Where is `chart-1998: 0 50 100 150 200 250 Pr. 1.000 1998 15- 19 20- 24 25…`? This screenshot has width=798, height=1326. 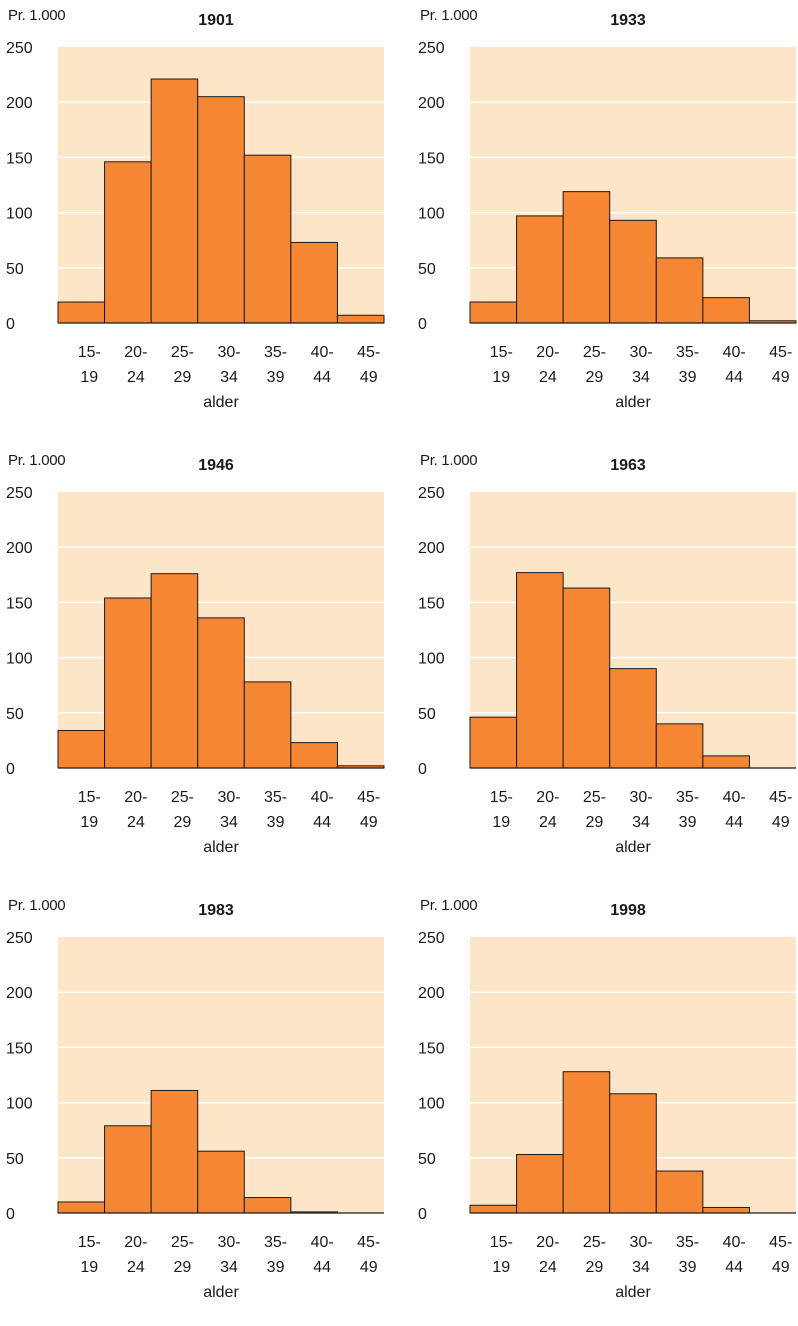
chart-1998: 0 50 100 150 200 250 Pr. 1.000 1998 15- 19 20- 24 25… is located at coordinates (607, 1099).